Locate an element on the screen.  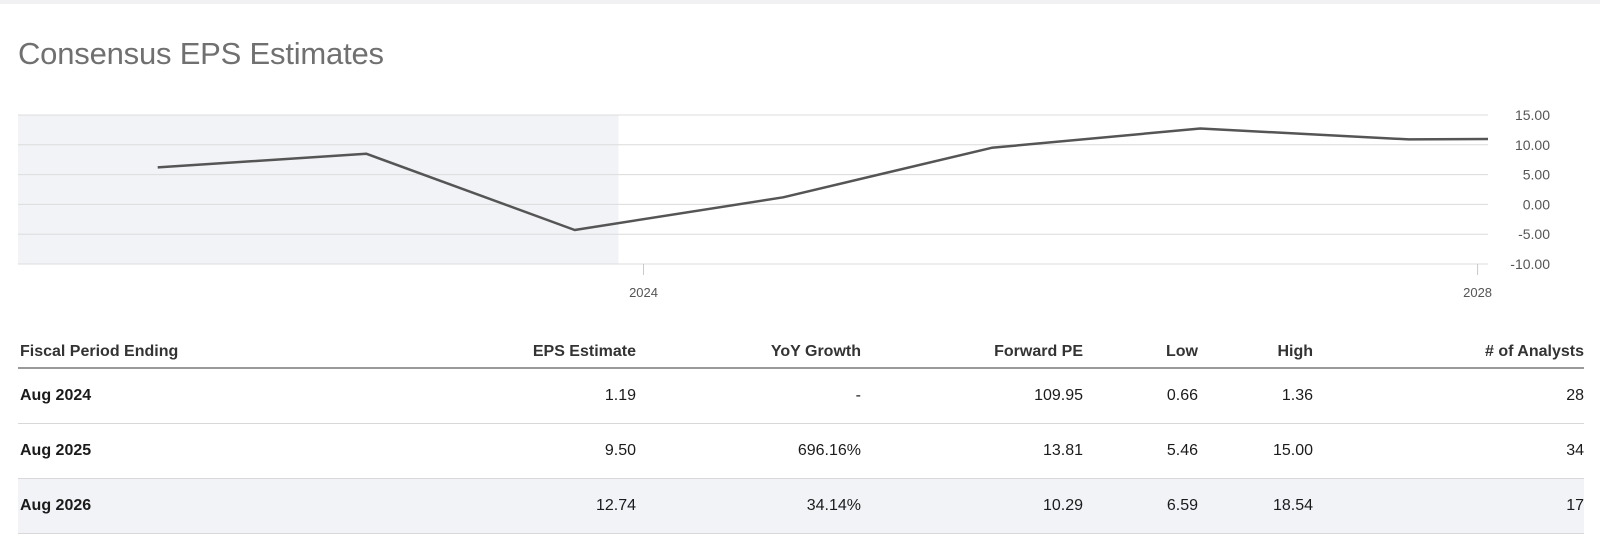
cell-forward-pe: 13.81 is located at coordinates (972, 451).